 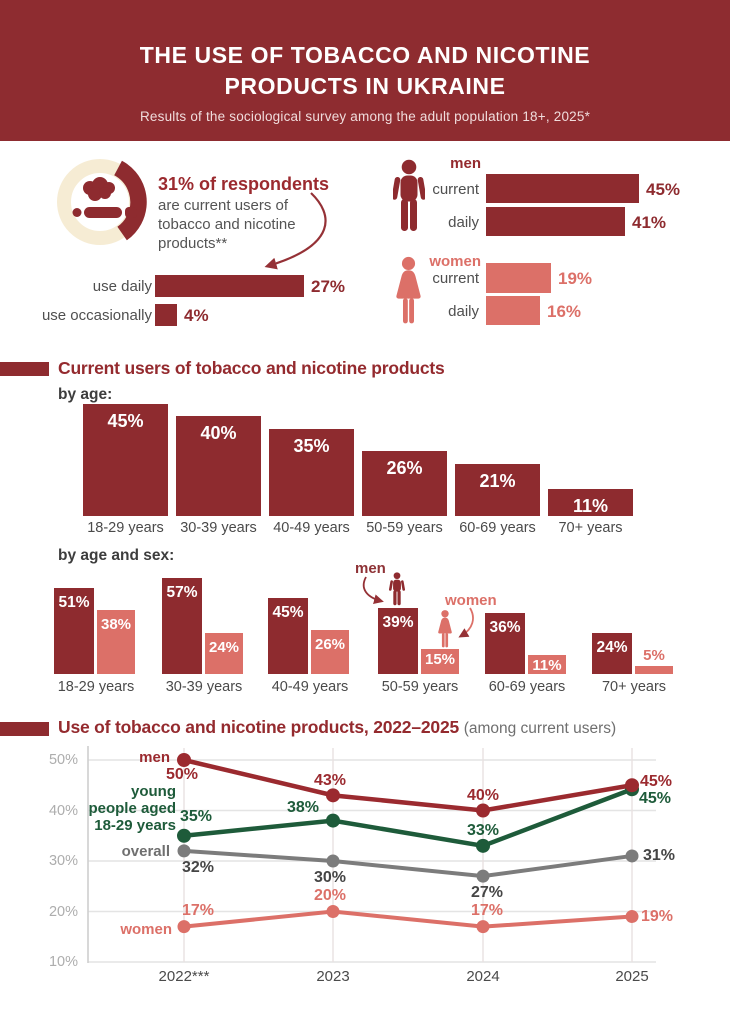 I want to click on age-bar-value: 11%, so click(x=590, y=506).